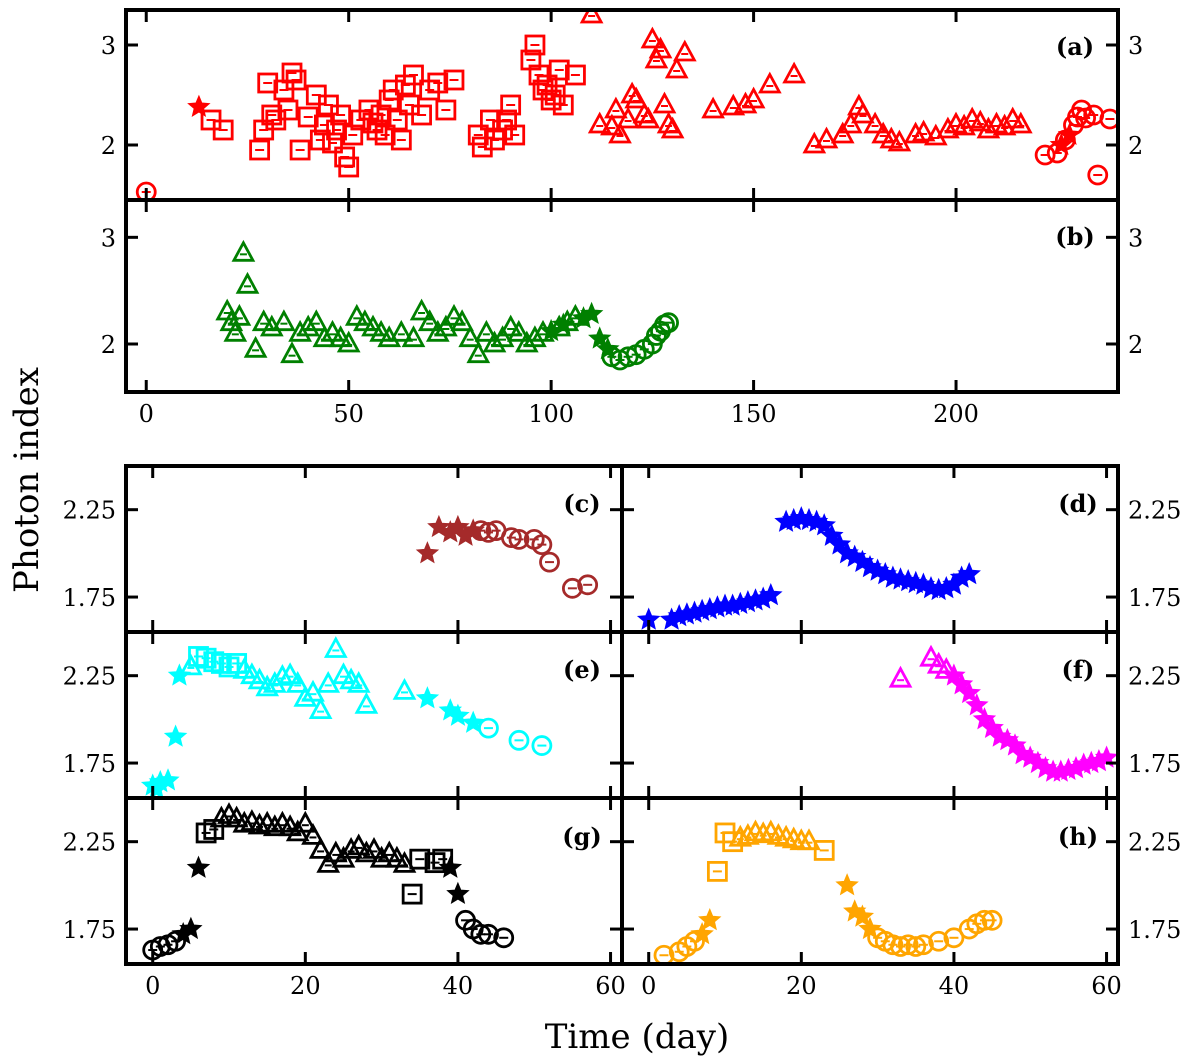 The width and height of the screenshot is (1200, 1059). I want to click on x-tick-label: 100, so click(551, 414).